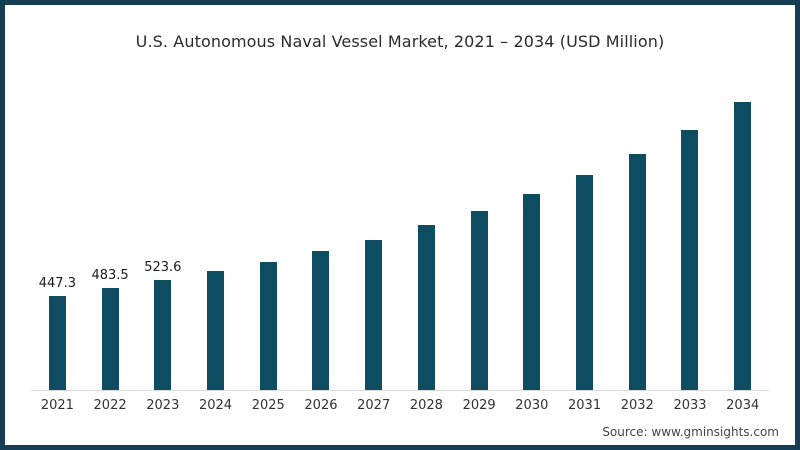 Image resolution: width=800 pixels, height=450 pixels. Describe the element at coordinates (110, 225) in the screenshot. I see `bar-cell-2022: 483.5` at that location.